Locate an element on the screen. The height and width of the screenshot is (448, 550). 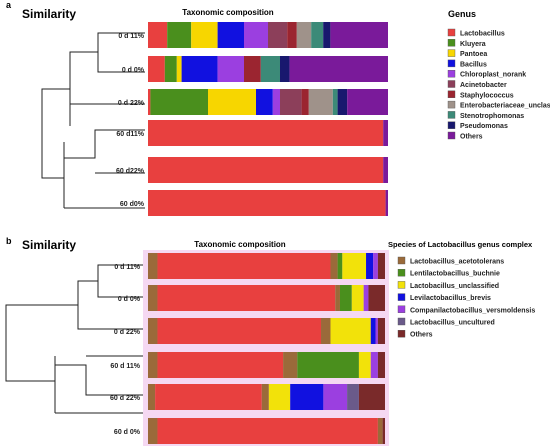
panel-b-composition-title: Taxonomic composition is located at coordinates (240, 244).